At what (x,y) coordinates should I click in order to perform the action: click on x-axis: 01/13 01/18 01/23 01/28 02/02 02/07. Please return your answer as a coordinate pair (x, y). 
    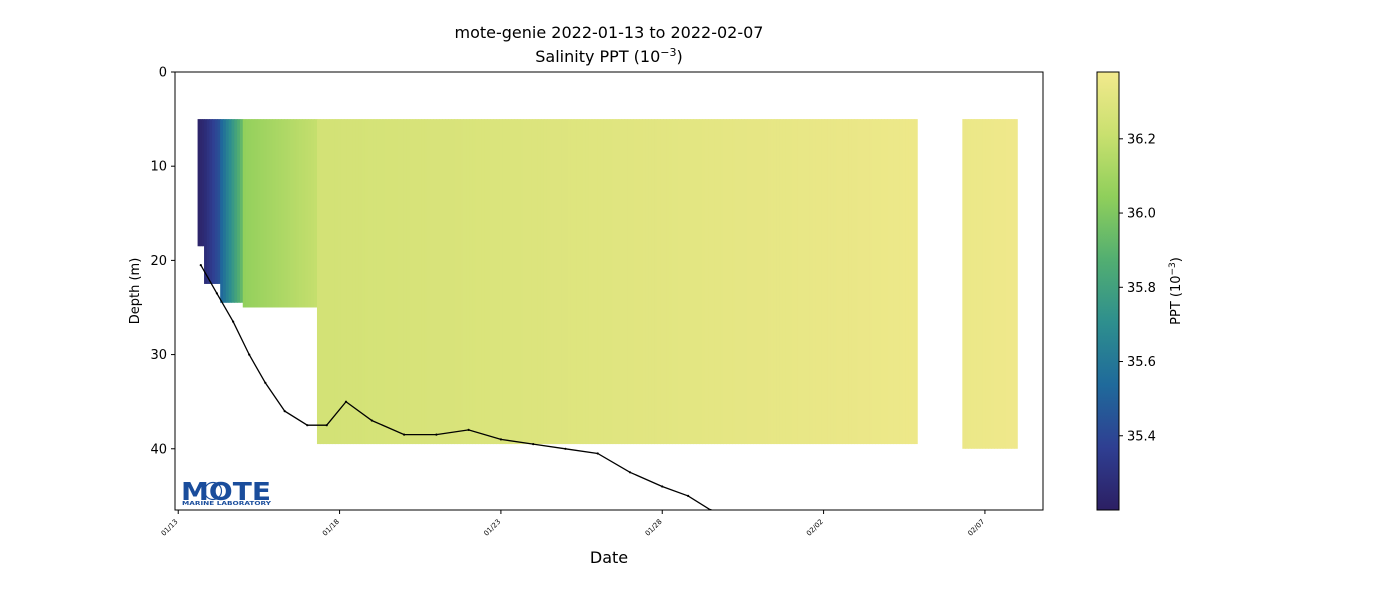
    Looking at the image, I should click on (573, 524).